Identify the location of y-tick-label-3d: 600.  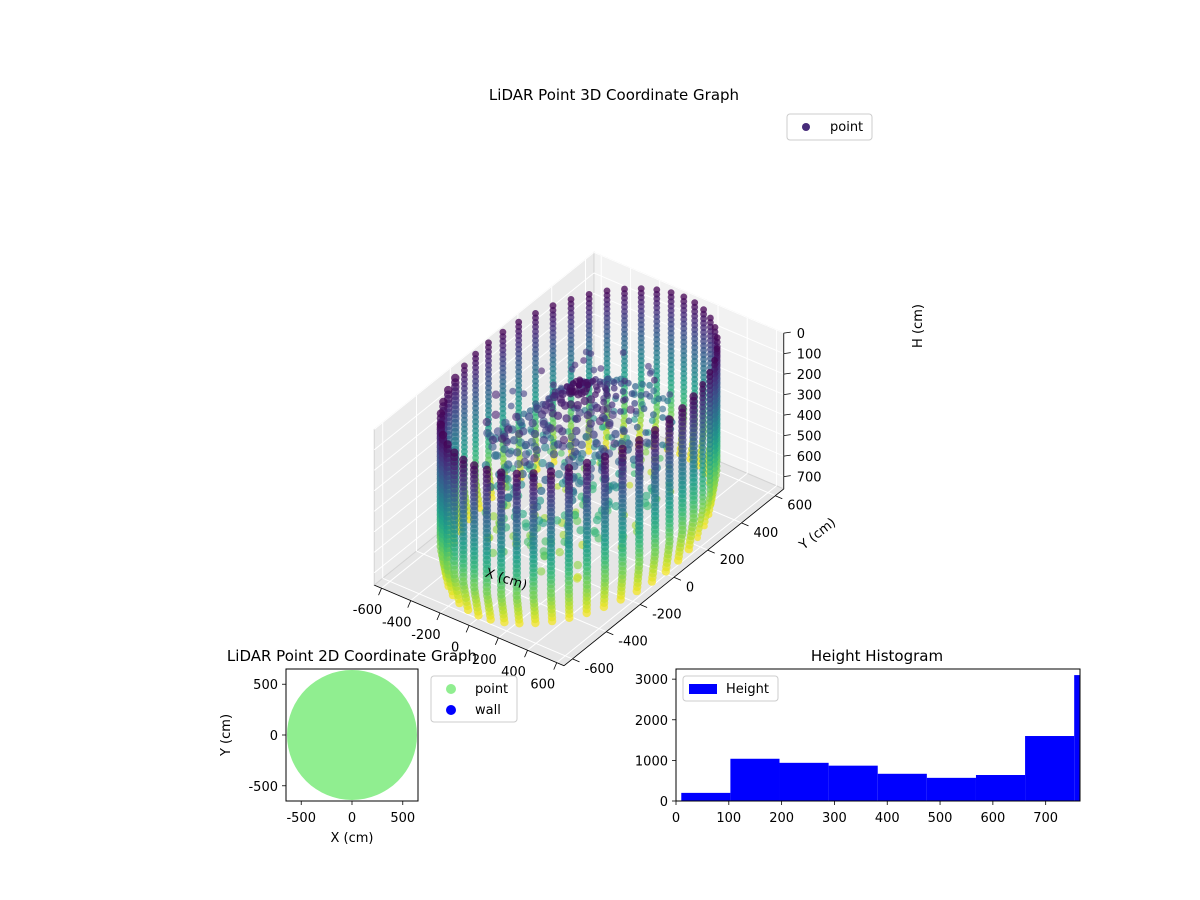
(799, 506).